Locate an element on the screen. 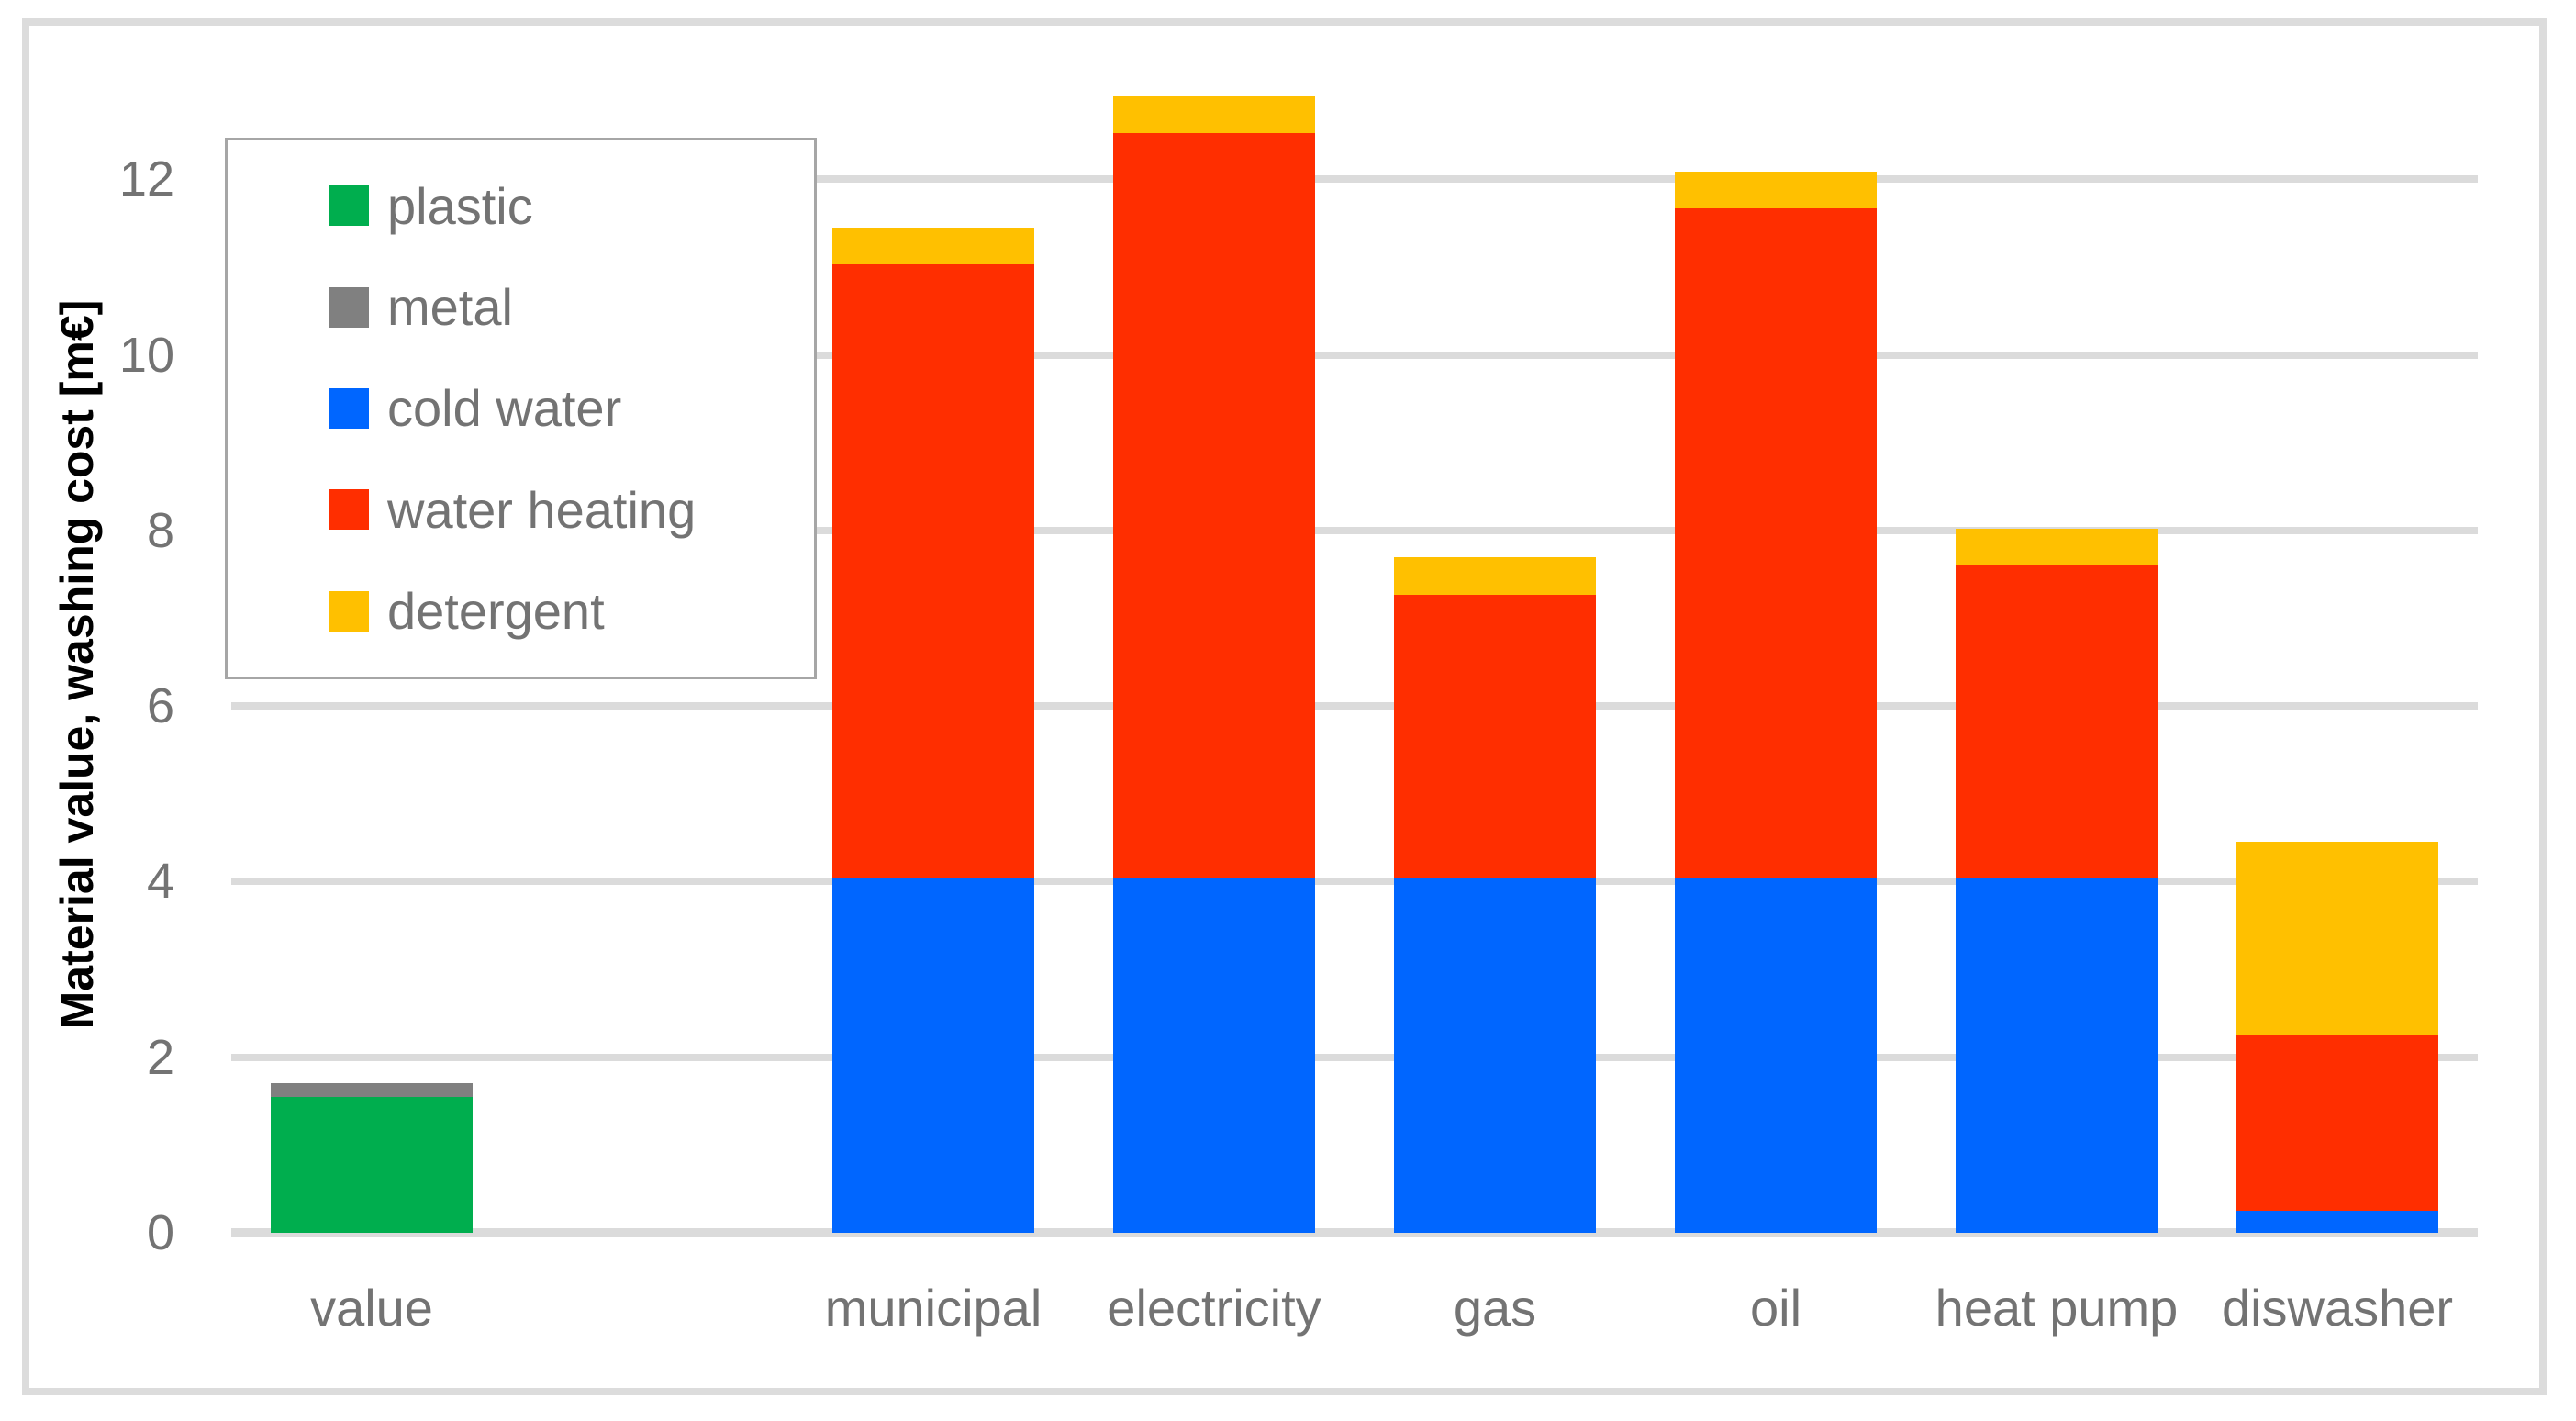 This screenshot has width=2576, height=1421. legend-item-plastic: plastic is located at coordinates (567, 206).